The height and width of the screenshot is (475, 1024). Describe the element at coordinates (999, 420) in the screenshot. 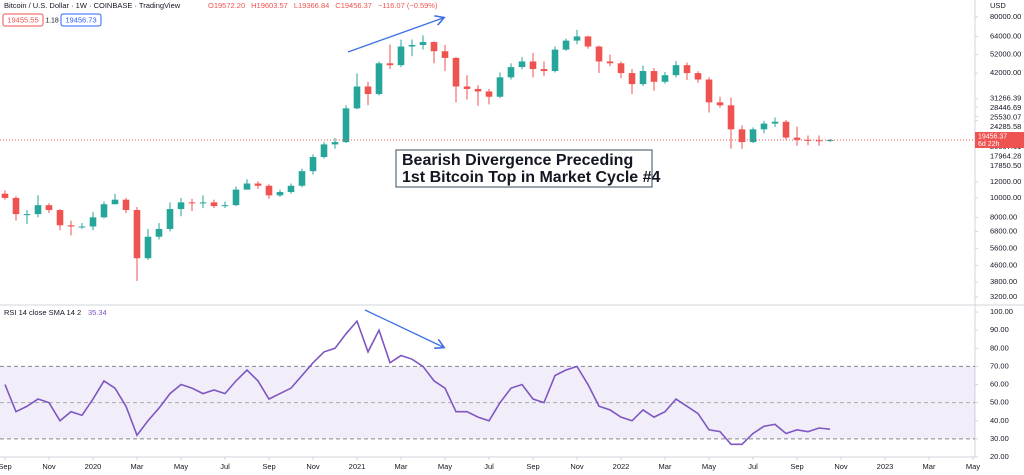

I see `y-tick-label: 40.00` at that location.